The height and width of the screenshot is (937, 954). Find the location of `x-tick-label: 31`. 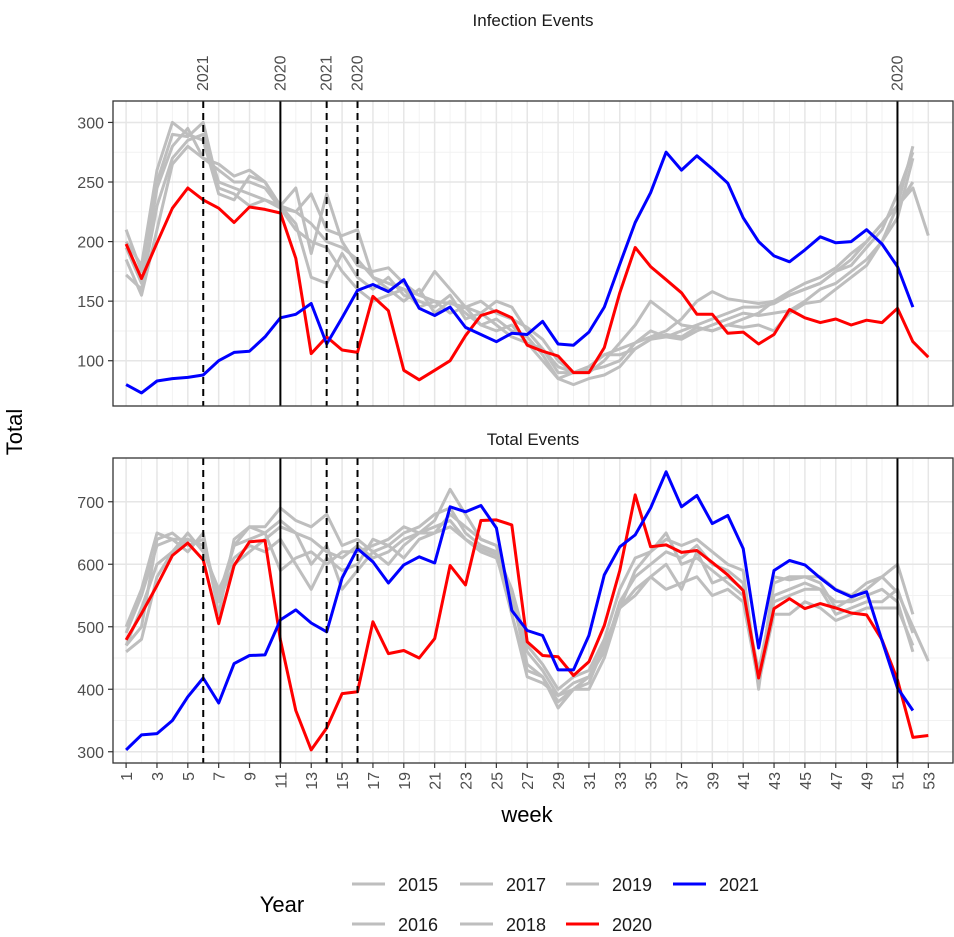

x-tick-label: 31 is located at coordinates (590, 781).